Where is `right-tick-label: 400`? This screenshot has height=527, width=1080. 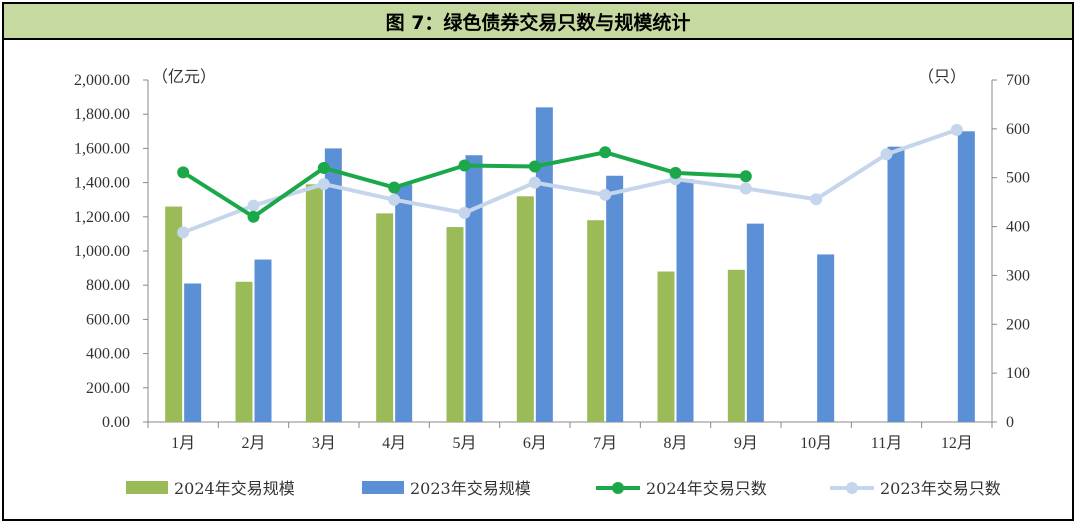 right-tick-label: 400 is located at coordinates (1018, 227).